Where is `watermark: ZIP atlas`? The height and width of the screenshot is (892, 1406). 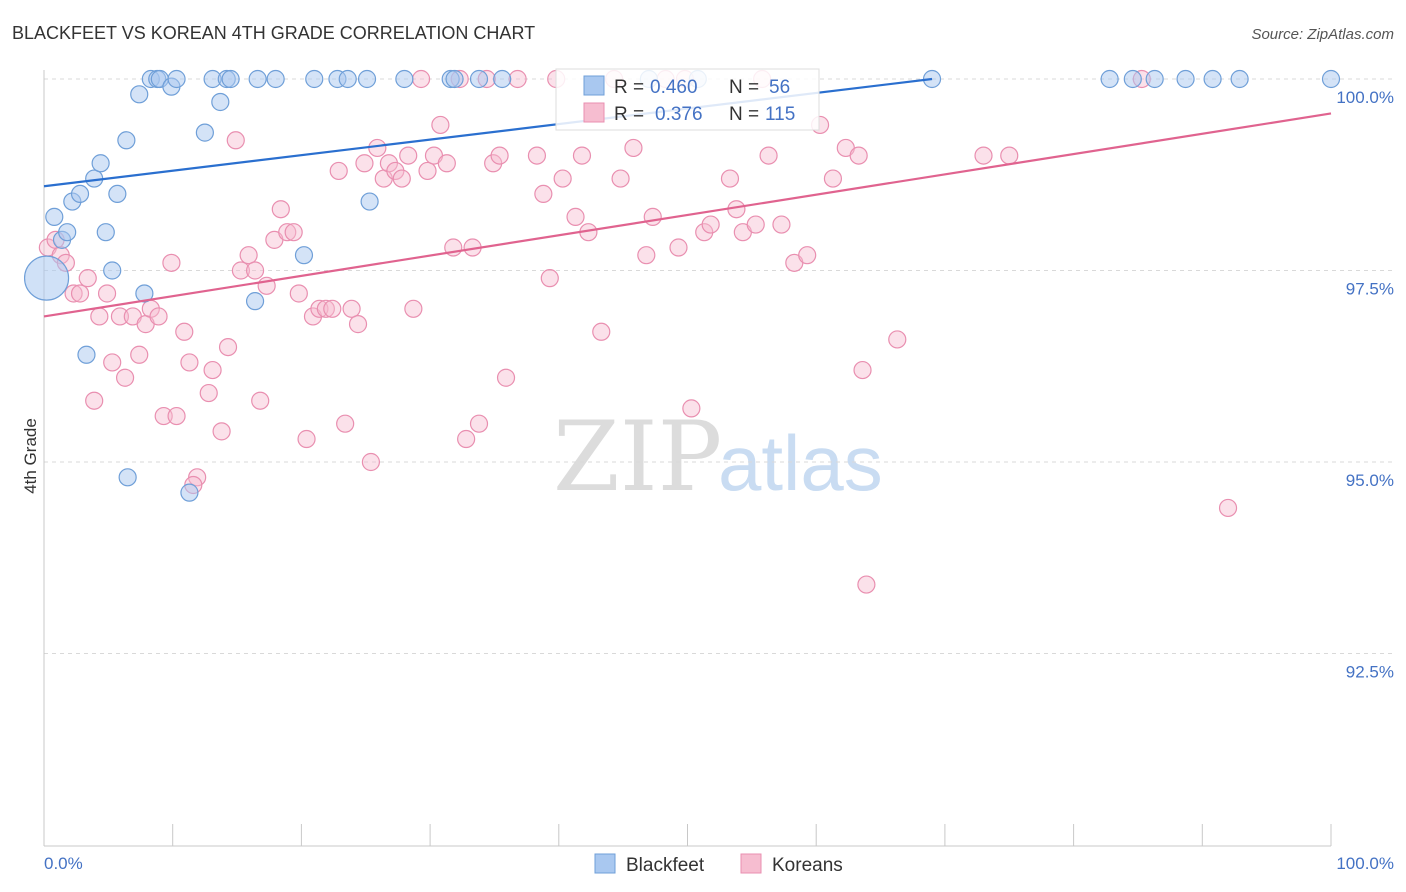
watermark: ZIP atlas is located at coordinates (718, 457).